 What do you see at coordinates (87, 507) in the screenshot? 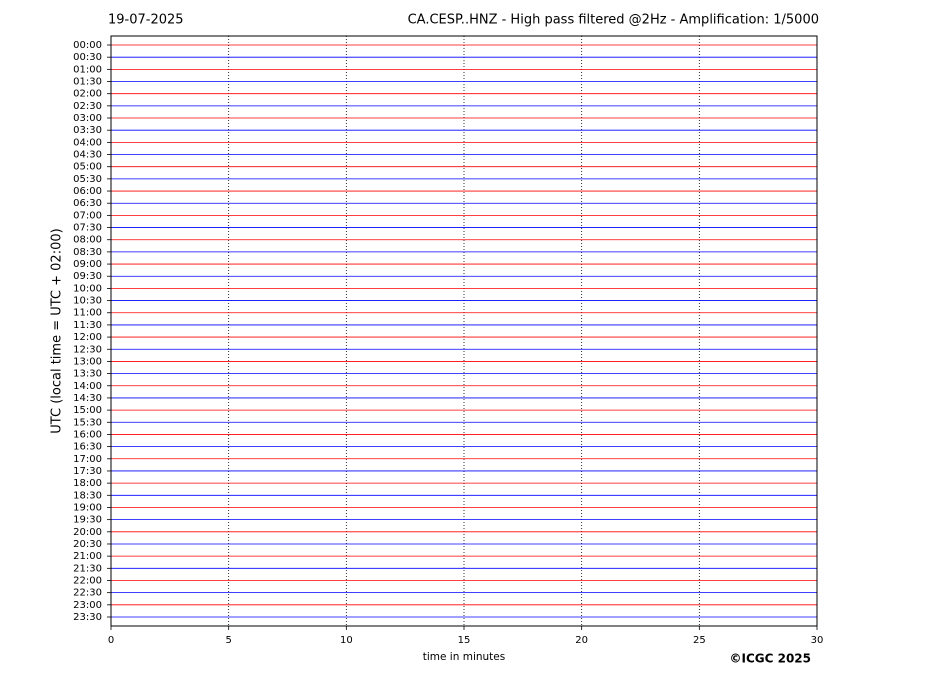
I see `y-tick-label: 19:00` at bounding box center [87, 507].